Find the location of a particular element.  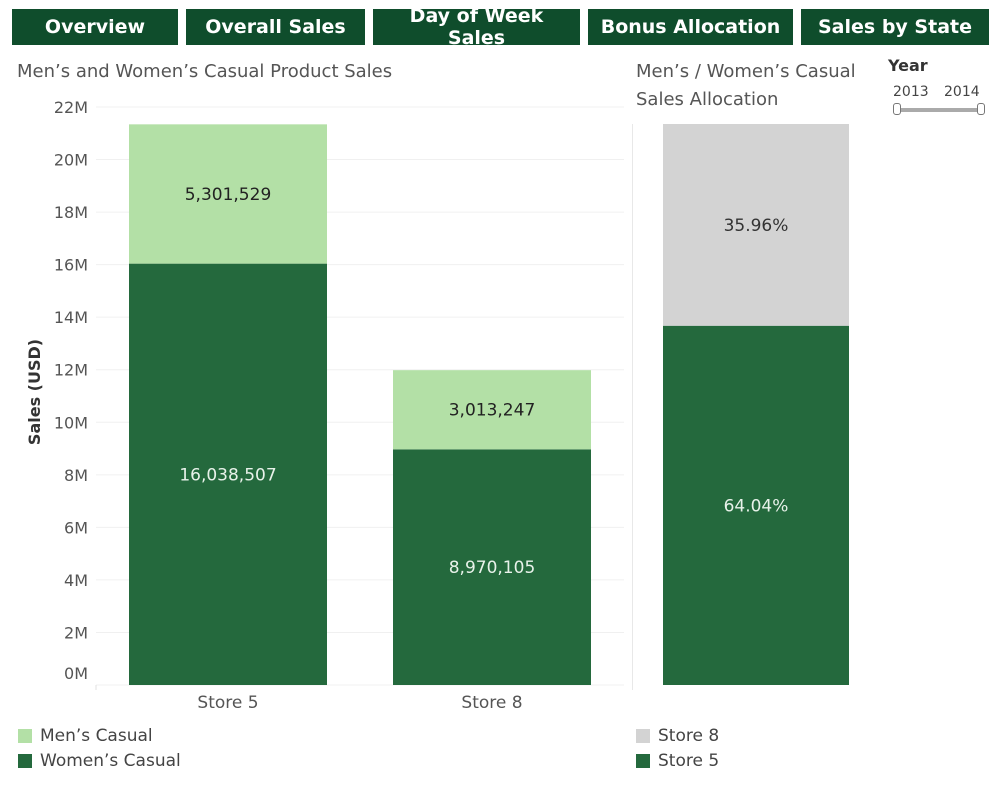

legend-item-mens: Men’s Casual is located at coordinates (99, 735).